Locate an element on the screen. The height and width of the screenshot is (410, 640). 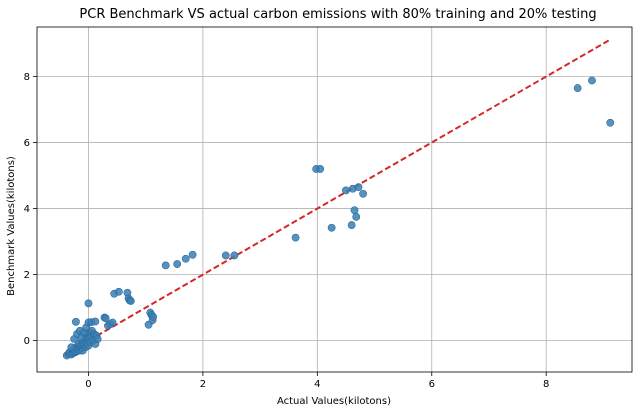
y-tick-label: 6 is located at coordinates (27, 143).